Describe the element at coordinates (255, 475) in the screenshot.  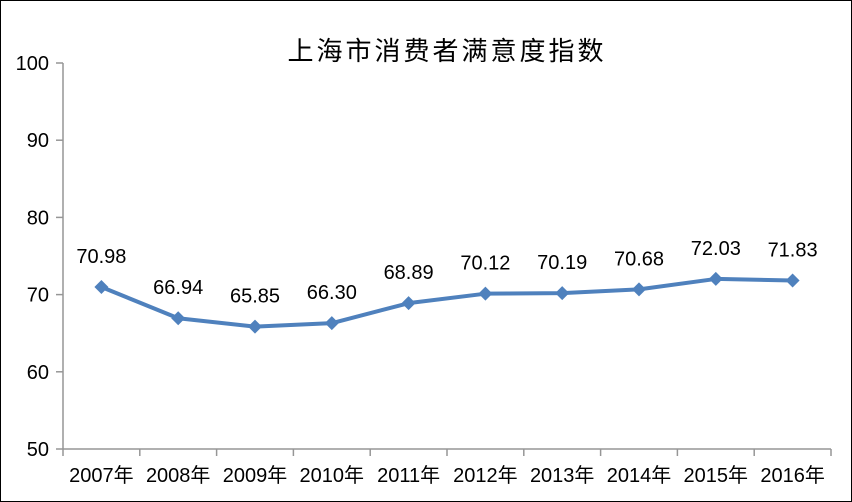
I see `x-axis-tick-label: 2009年` at that location.